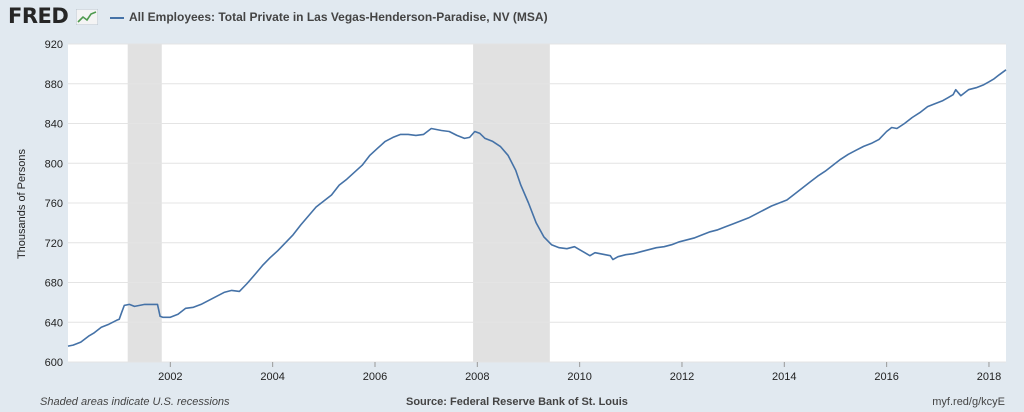  Describe the element at coordinates (968, 402) in the screenshot. I see `short-url-link: myf.red/g/kcyE` at that location.